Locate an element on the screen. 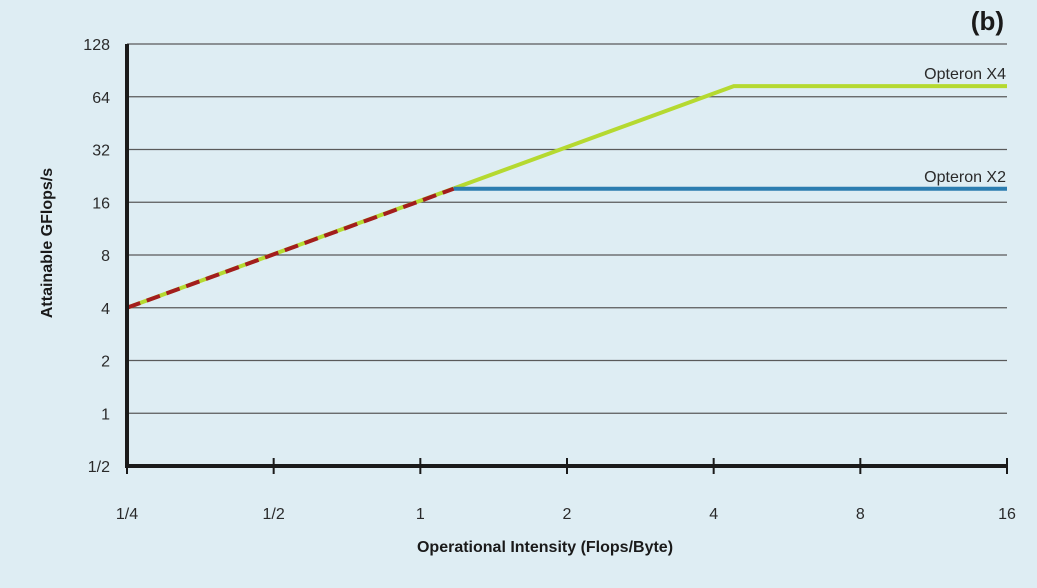  x-tick-label: 1 is located at coordinates (420, 514).